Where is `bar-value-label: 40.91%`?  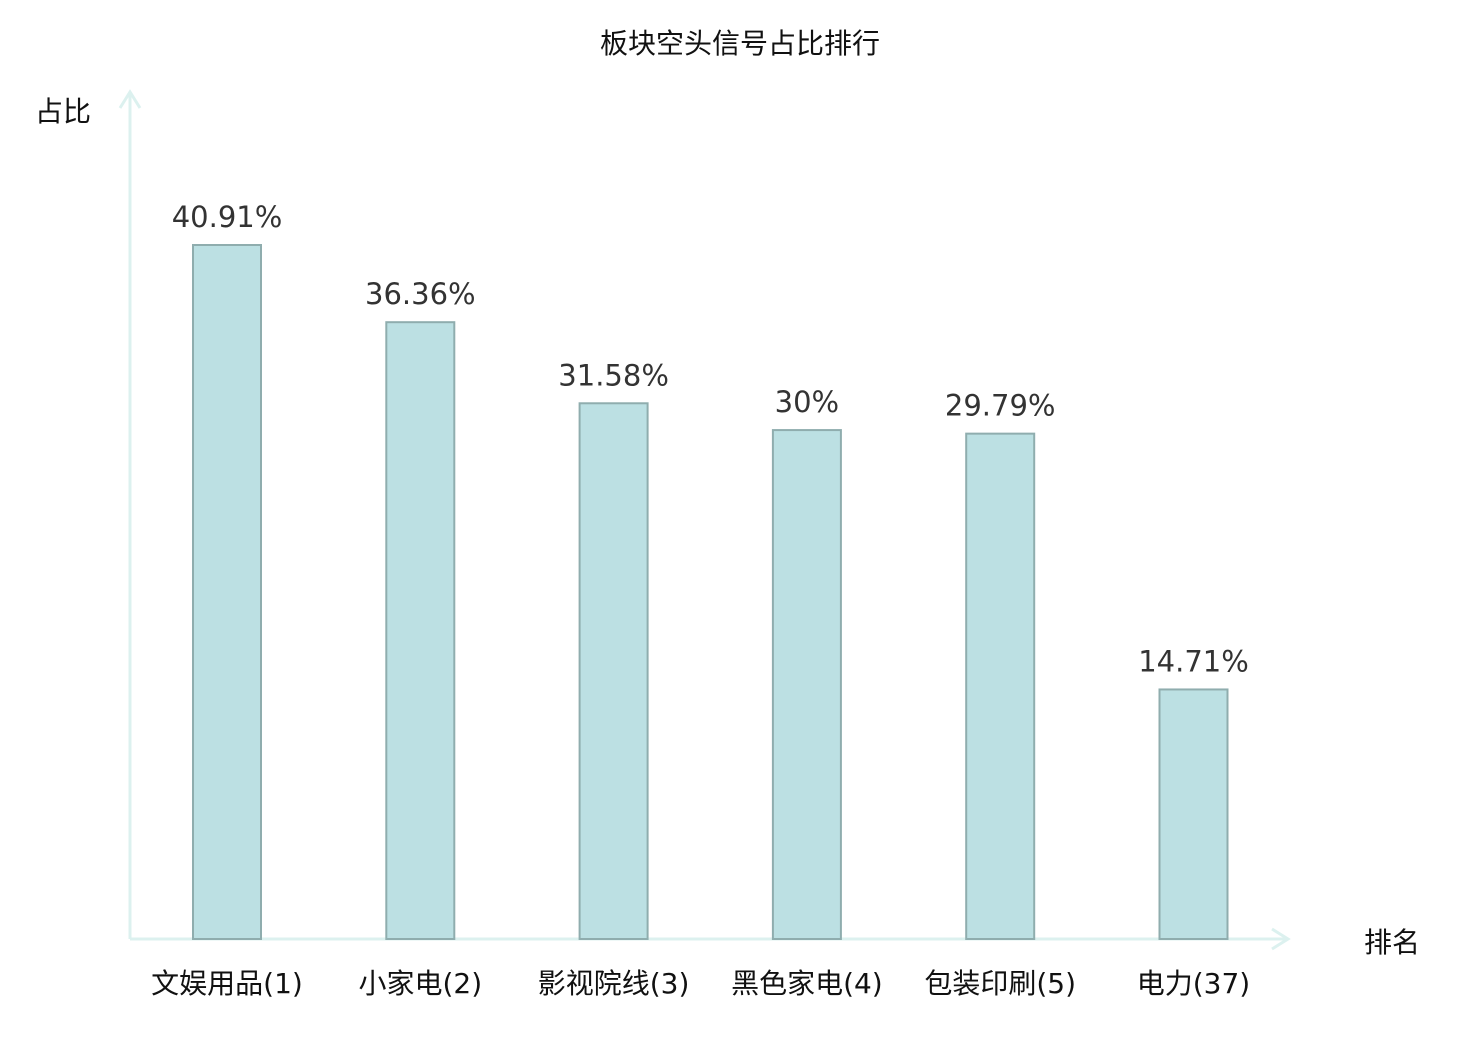
bar-value-label: 40.91% is located at coordinates (227, 217).